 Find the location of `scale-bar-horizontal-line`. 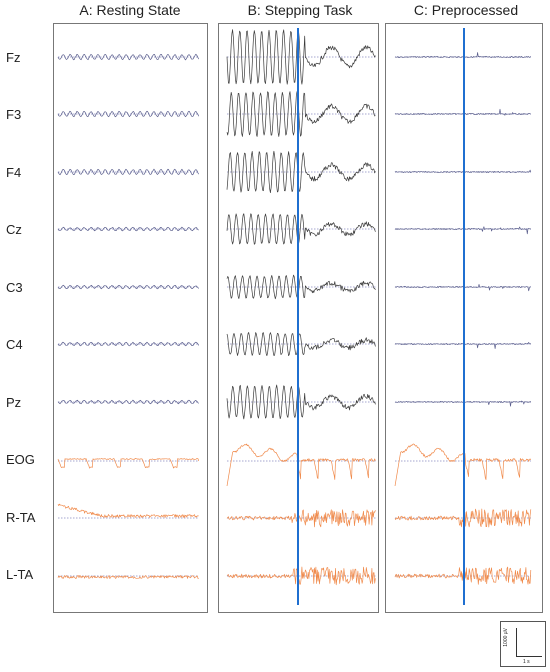

scale-bar-horizontal-line is located at coordinates (529, 656).